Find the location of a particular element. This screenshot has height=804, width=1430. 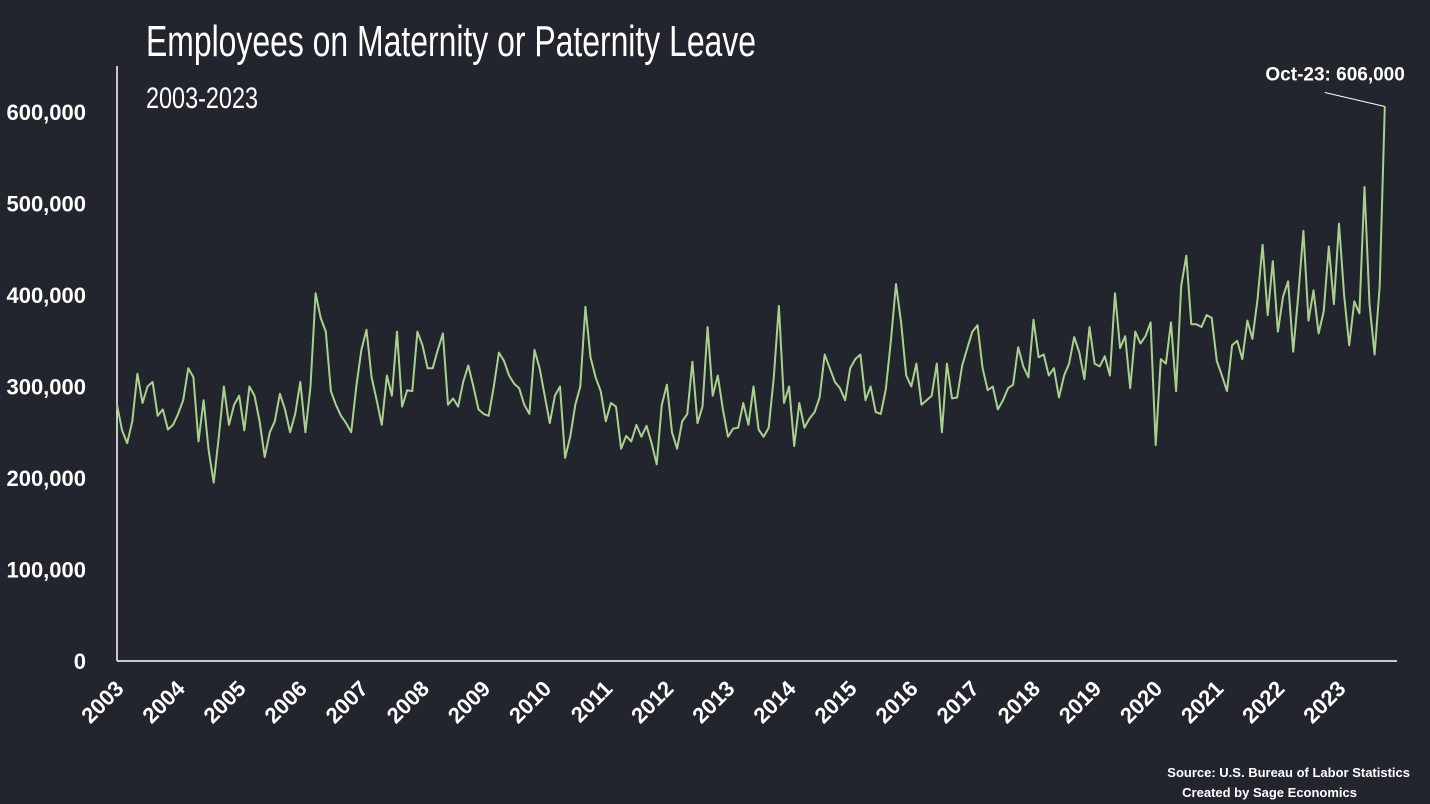

x-tick-label: 2008 is located at coordinates (408, 702).